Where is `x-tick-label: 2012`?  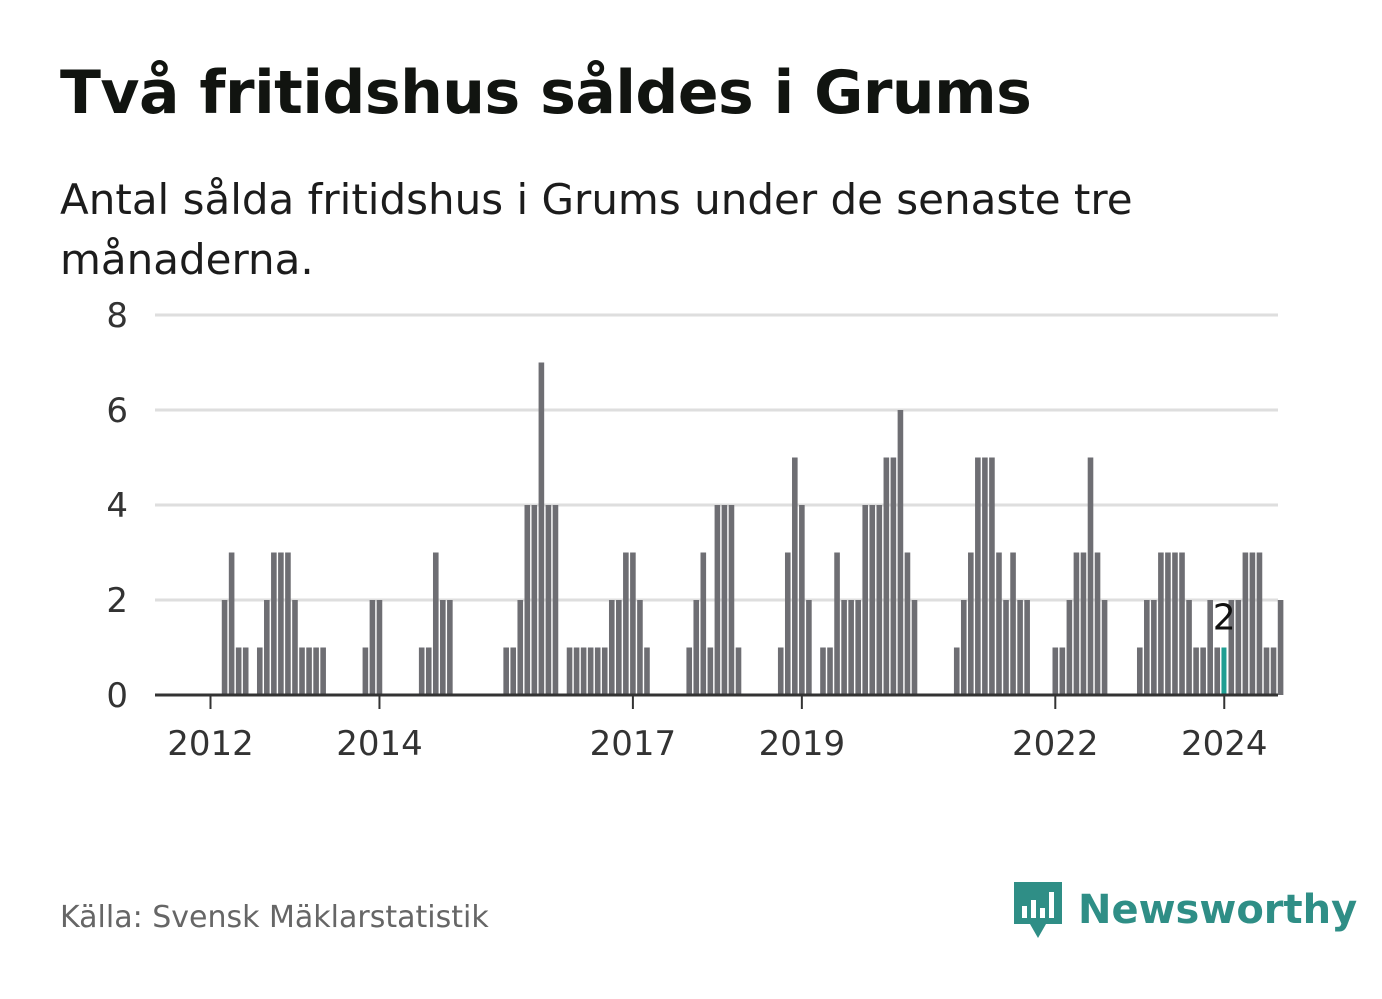
x-tick-label: 2012 is located at coordinates (210, 744).